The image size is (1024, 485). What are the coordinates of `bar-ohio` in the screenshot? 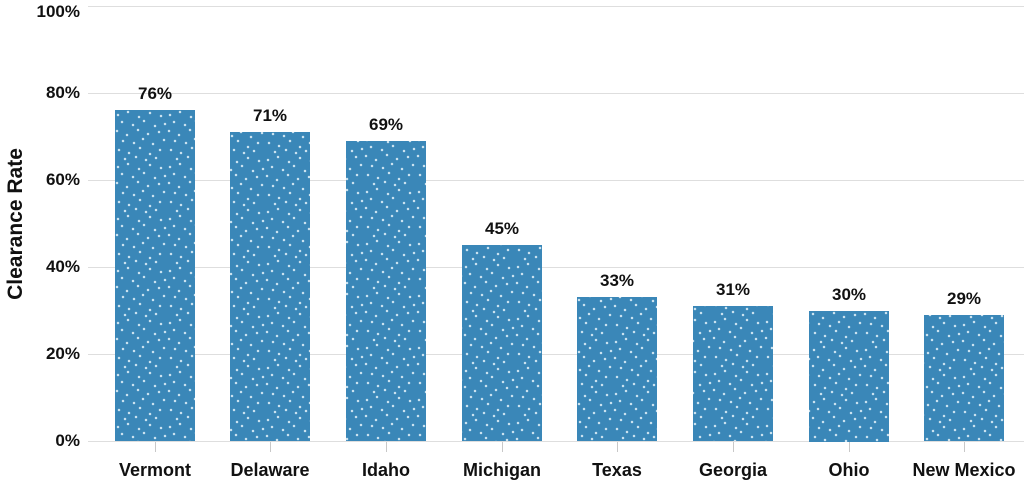 It's located at (849, 376).